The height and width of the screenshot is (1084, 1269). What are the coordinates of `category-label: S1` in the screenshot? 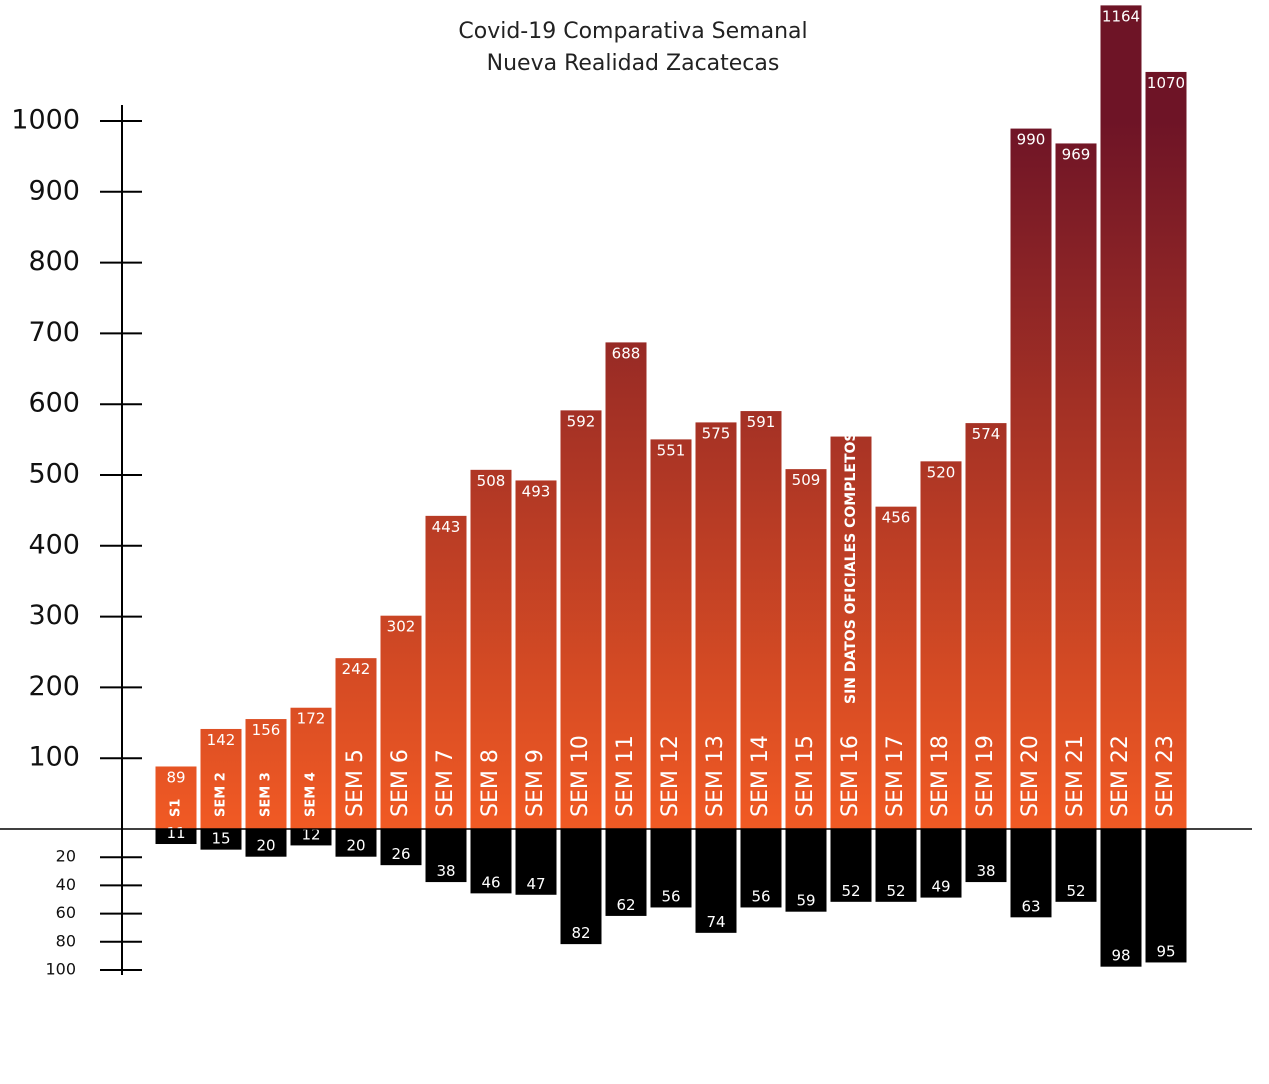 It's located at (176, 808).